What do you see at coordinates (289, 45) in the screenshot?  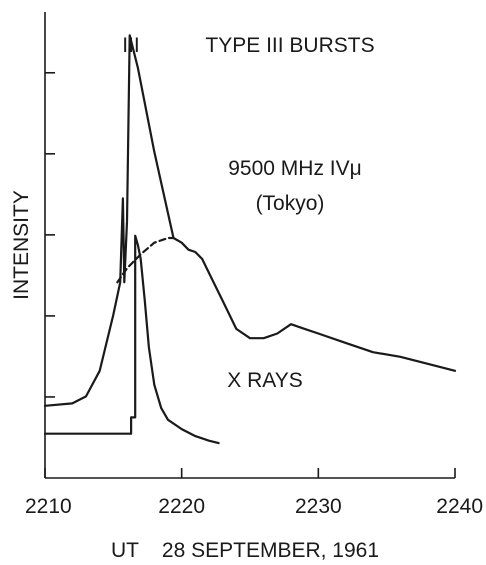 I see `type3-label: TYPE III BURSTS` at bounding box center [289, 45].